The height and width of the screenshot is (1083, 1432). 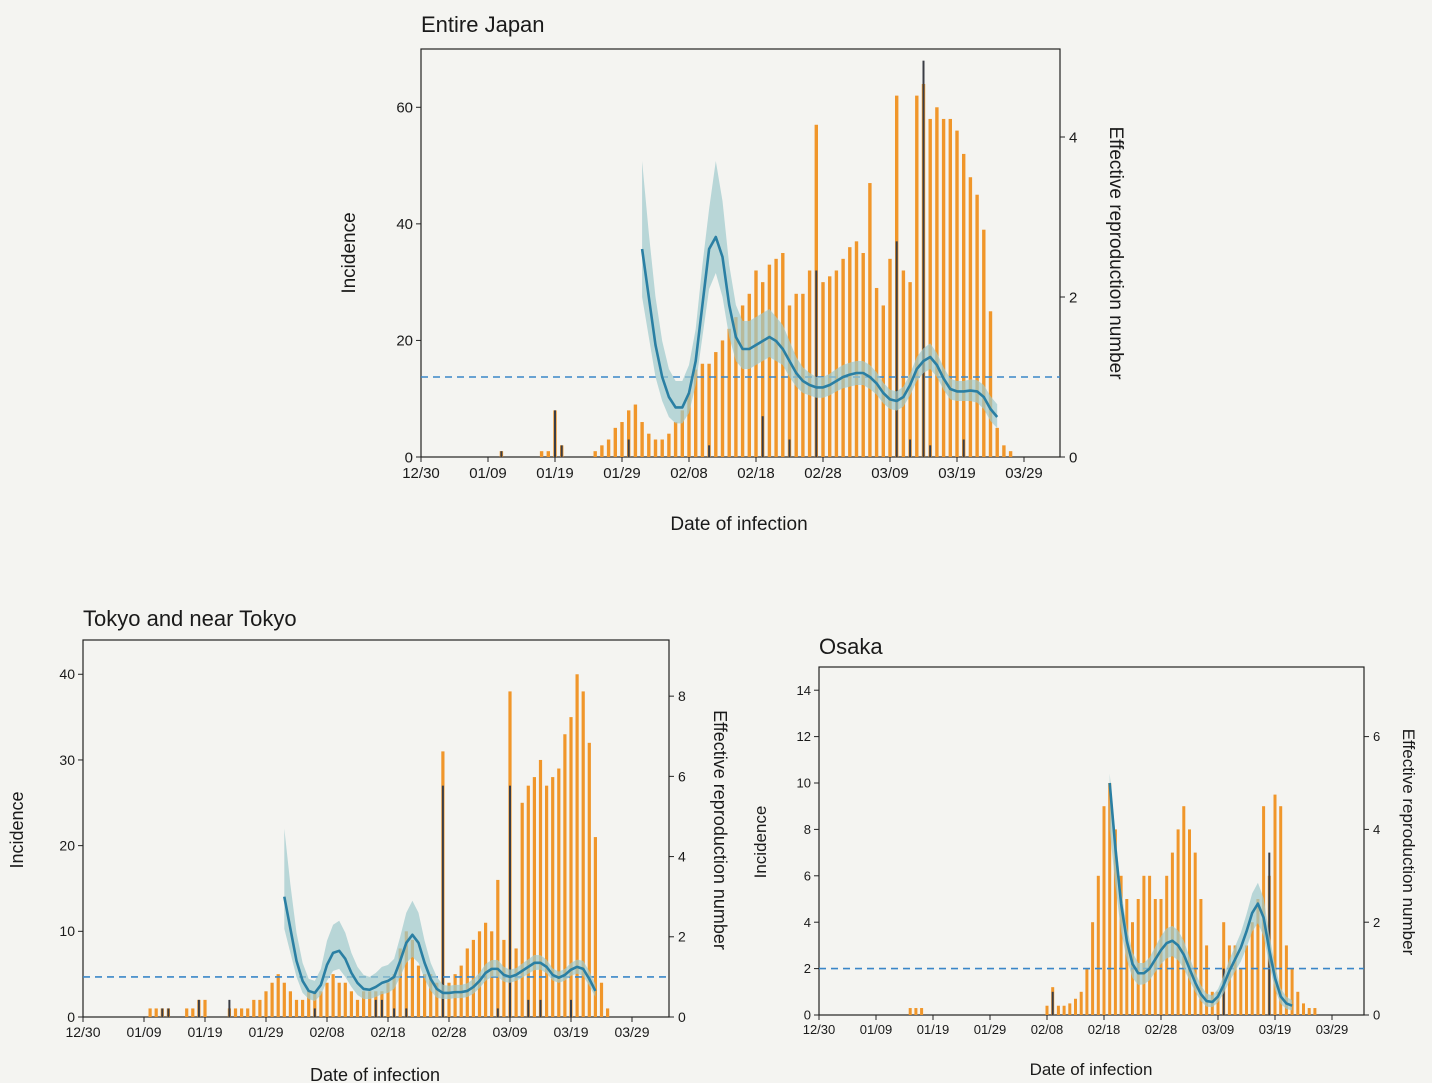 What do you see at coordinates (957, 473) in the screenshot?
I see `x-tick-label: 03/19` at bounding box center [957, 473].